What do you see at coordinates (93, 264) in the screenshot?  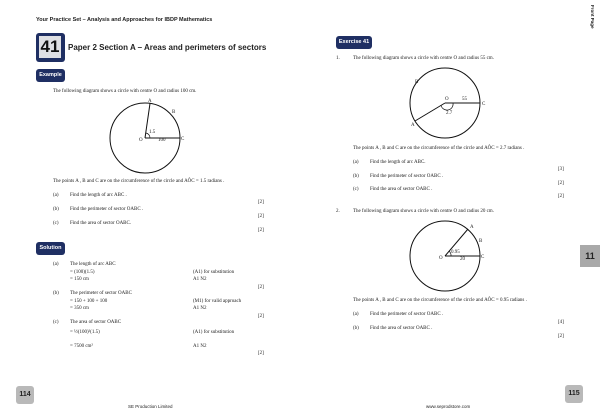 I see `solution-line: The length of arc ABC` at bounding box center [93, 264].